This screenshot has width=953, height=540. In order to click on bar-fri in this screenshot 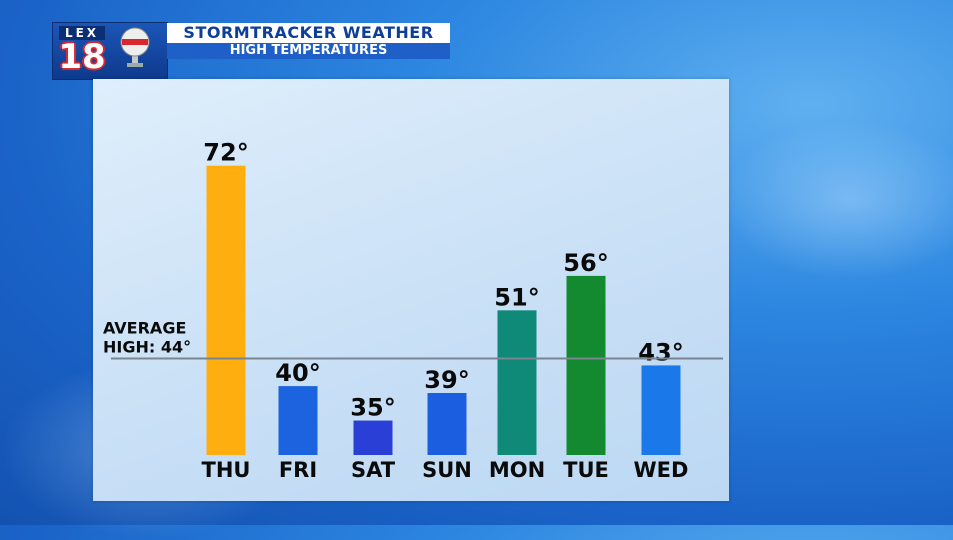, I will do `click(298, 420)`.